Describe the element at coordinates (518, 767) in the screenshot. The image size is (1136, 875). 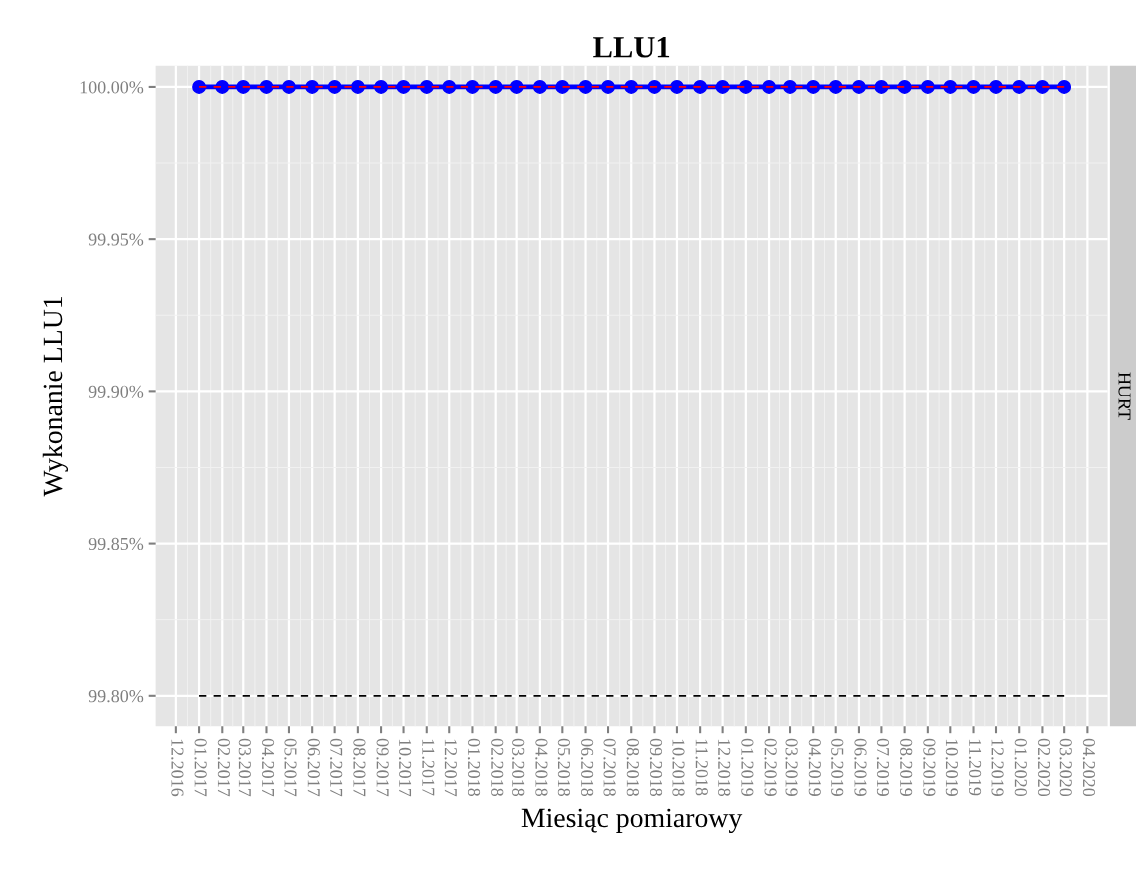
I see `x-tick-label: 03.2018` at that location.